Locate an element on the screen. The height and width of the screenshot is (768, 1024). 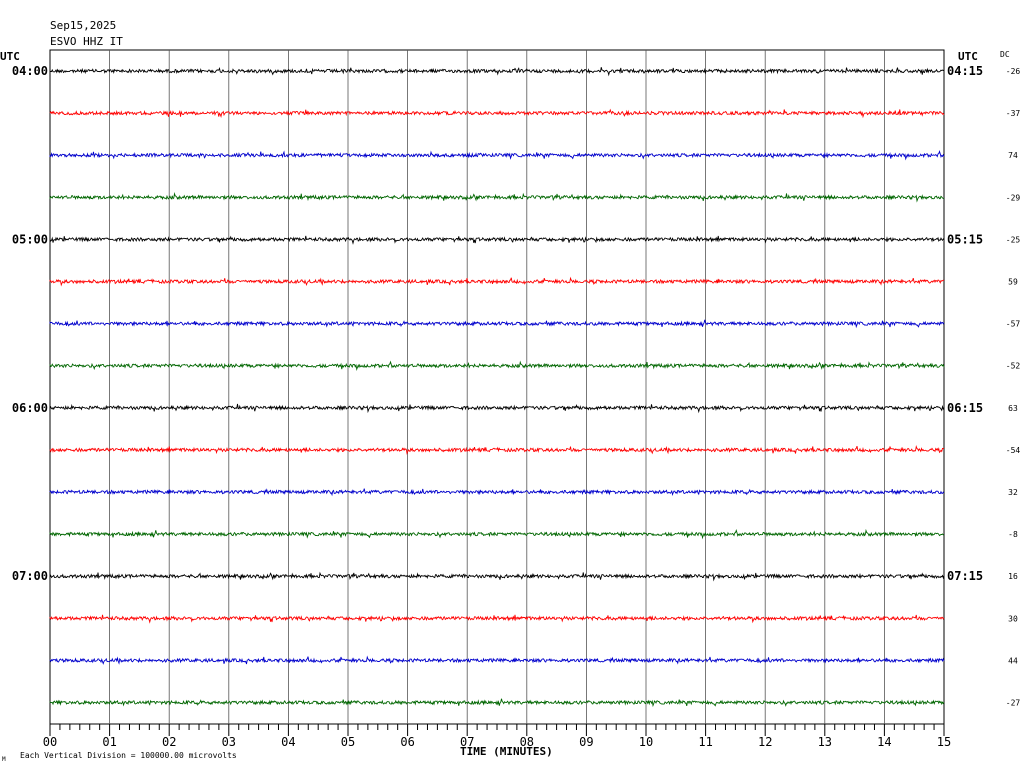
right-time-label: 07:15 is located at coordinates (965, 576).